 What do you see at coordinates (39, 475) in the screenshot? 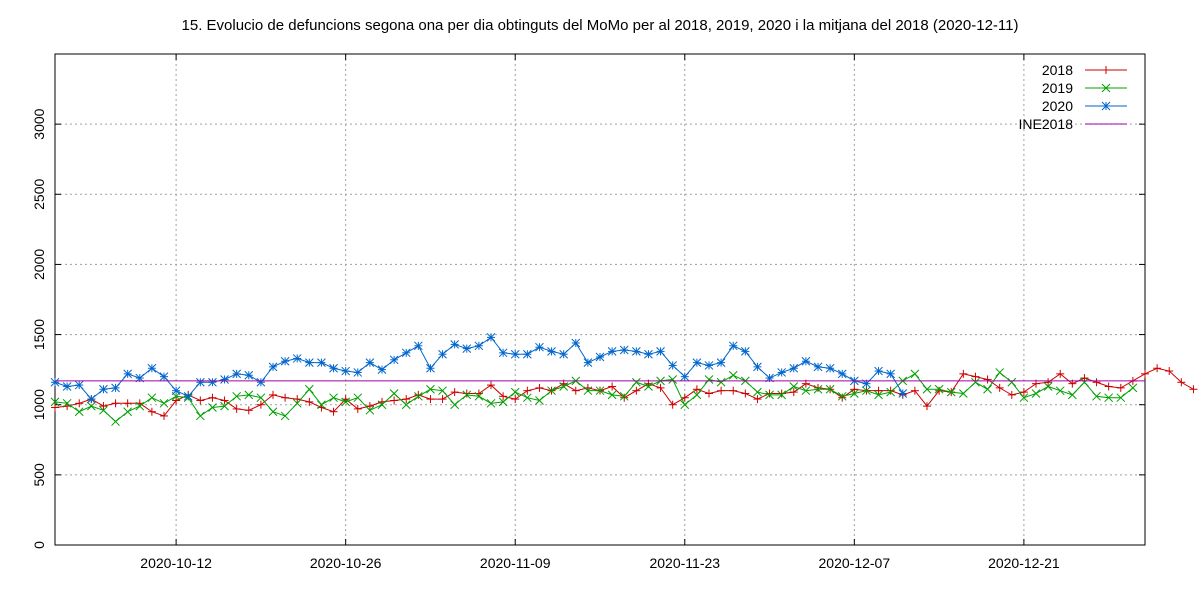
I see `y-tick-label: 500` at bounding box center [39, 475].